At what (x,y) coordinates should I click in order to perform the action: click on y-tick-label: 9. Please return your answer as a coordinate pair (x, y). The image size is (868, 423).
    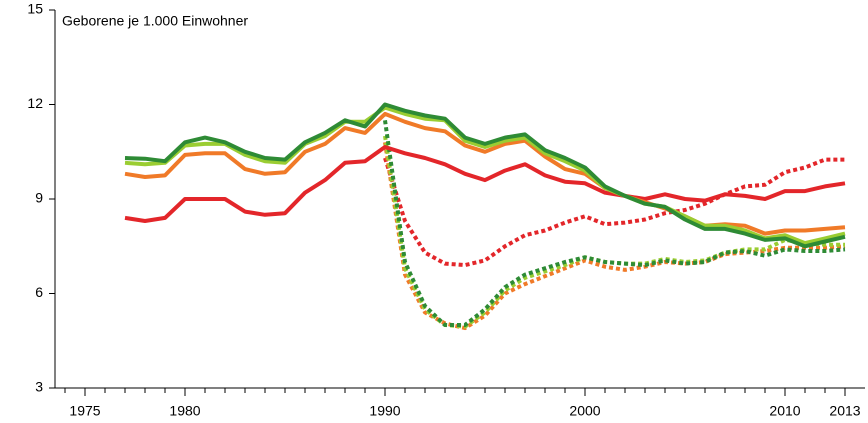
    Looking at the image, I should click on (39, 198).